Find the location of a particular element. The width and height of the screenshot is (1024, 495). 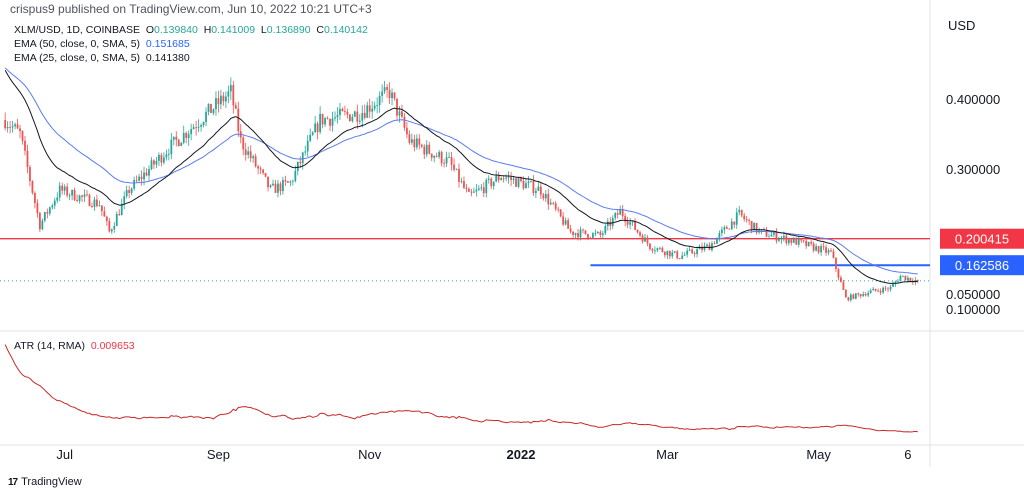

ema50-legend: EMA (50, close, 0, SMA, 5) 0.151685 is located at coordinates (102, 44).